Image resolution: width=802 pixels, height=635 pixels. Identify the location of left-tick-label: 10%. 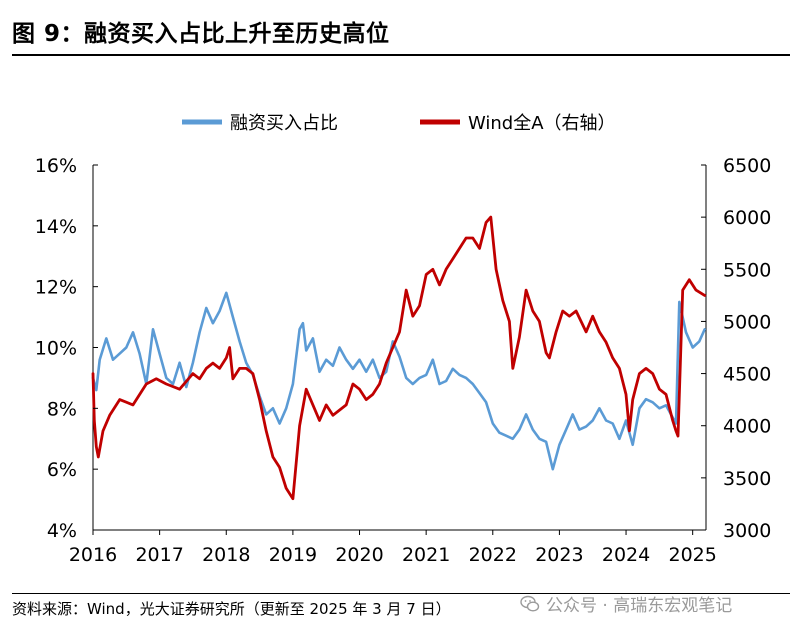
(56, 349).